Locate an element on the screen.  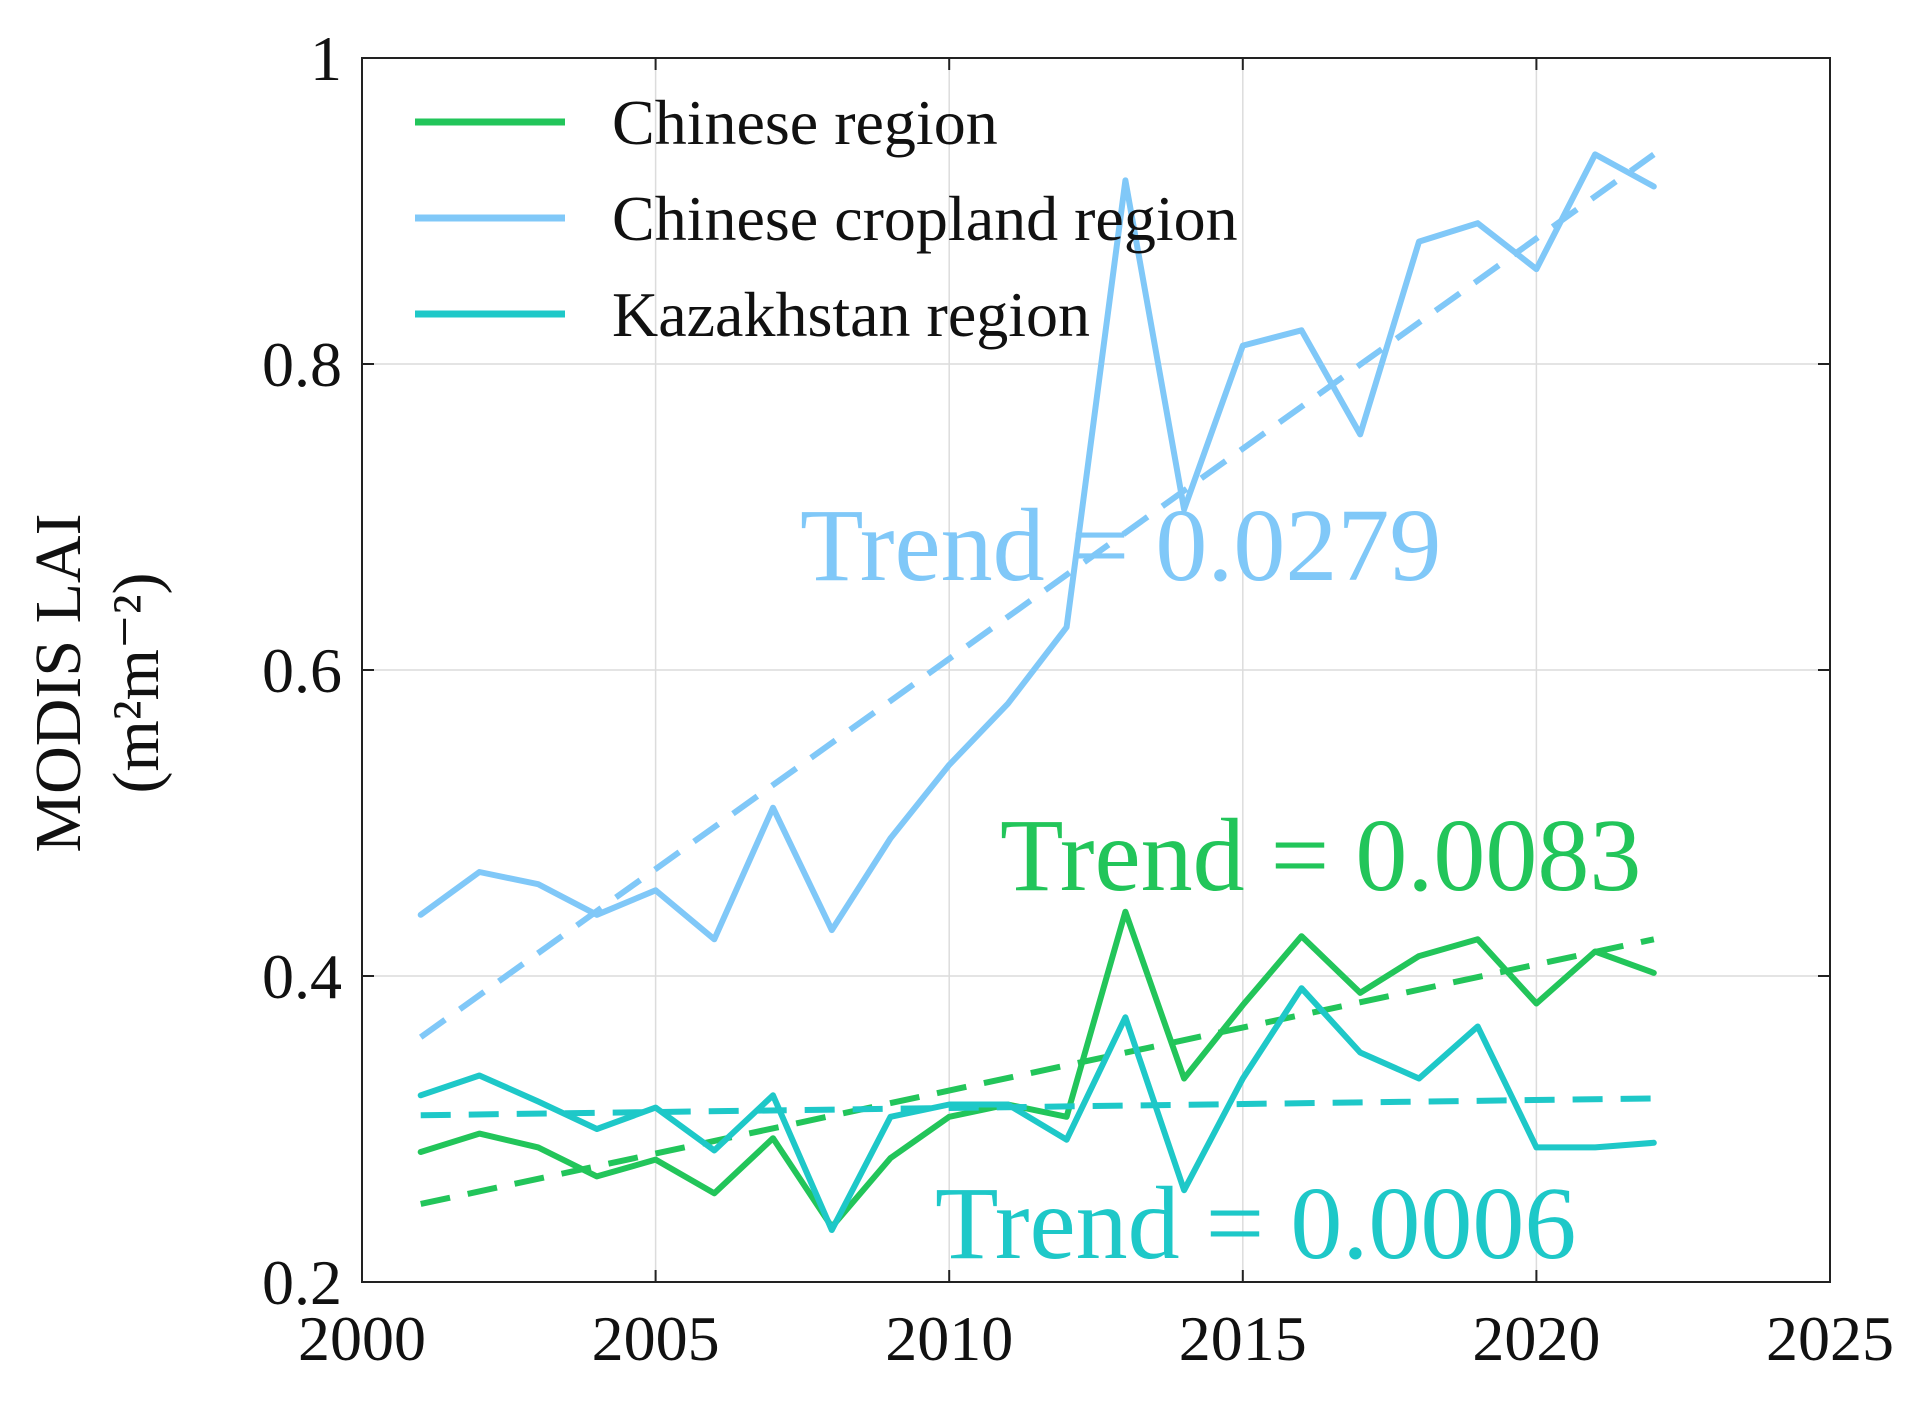
kazakhstan-region-trend-line is located at coordinates (1037, 1107).